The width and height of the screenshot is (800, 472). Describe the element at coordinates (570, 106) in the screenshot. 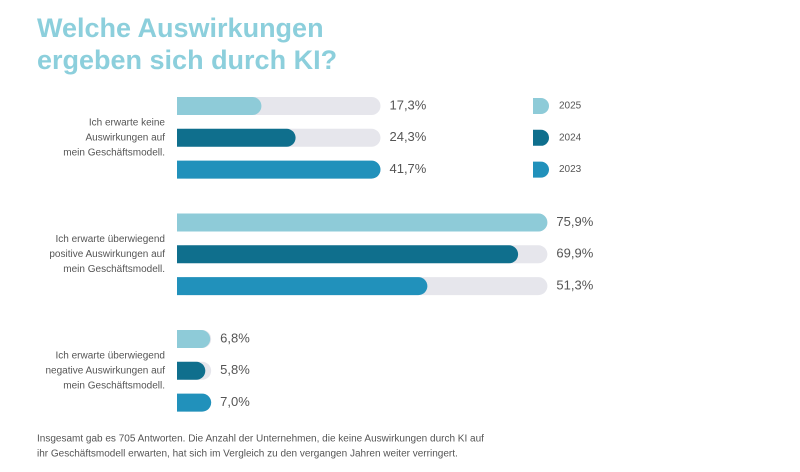

I see `legend-label: 2025` at that location.